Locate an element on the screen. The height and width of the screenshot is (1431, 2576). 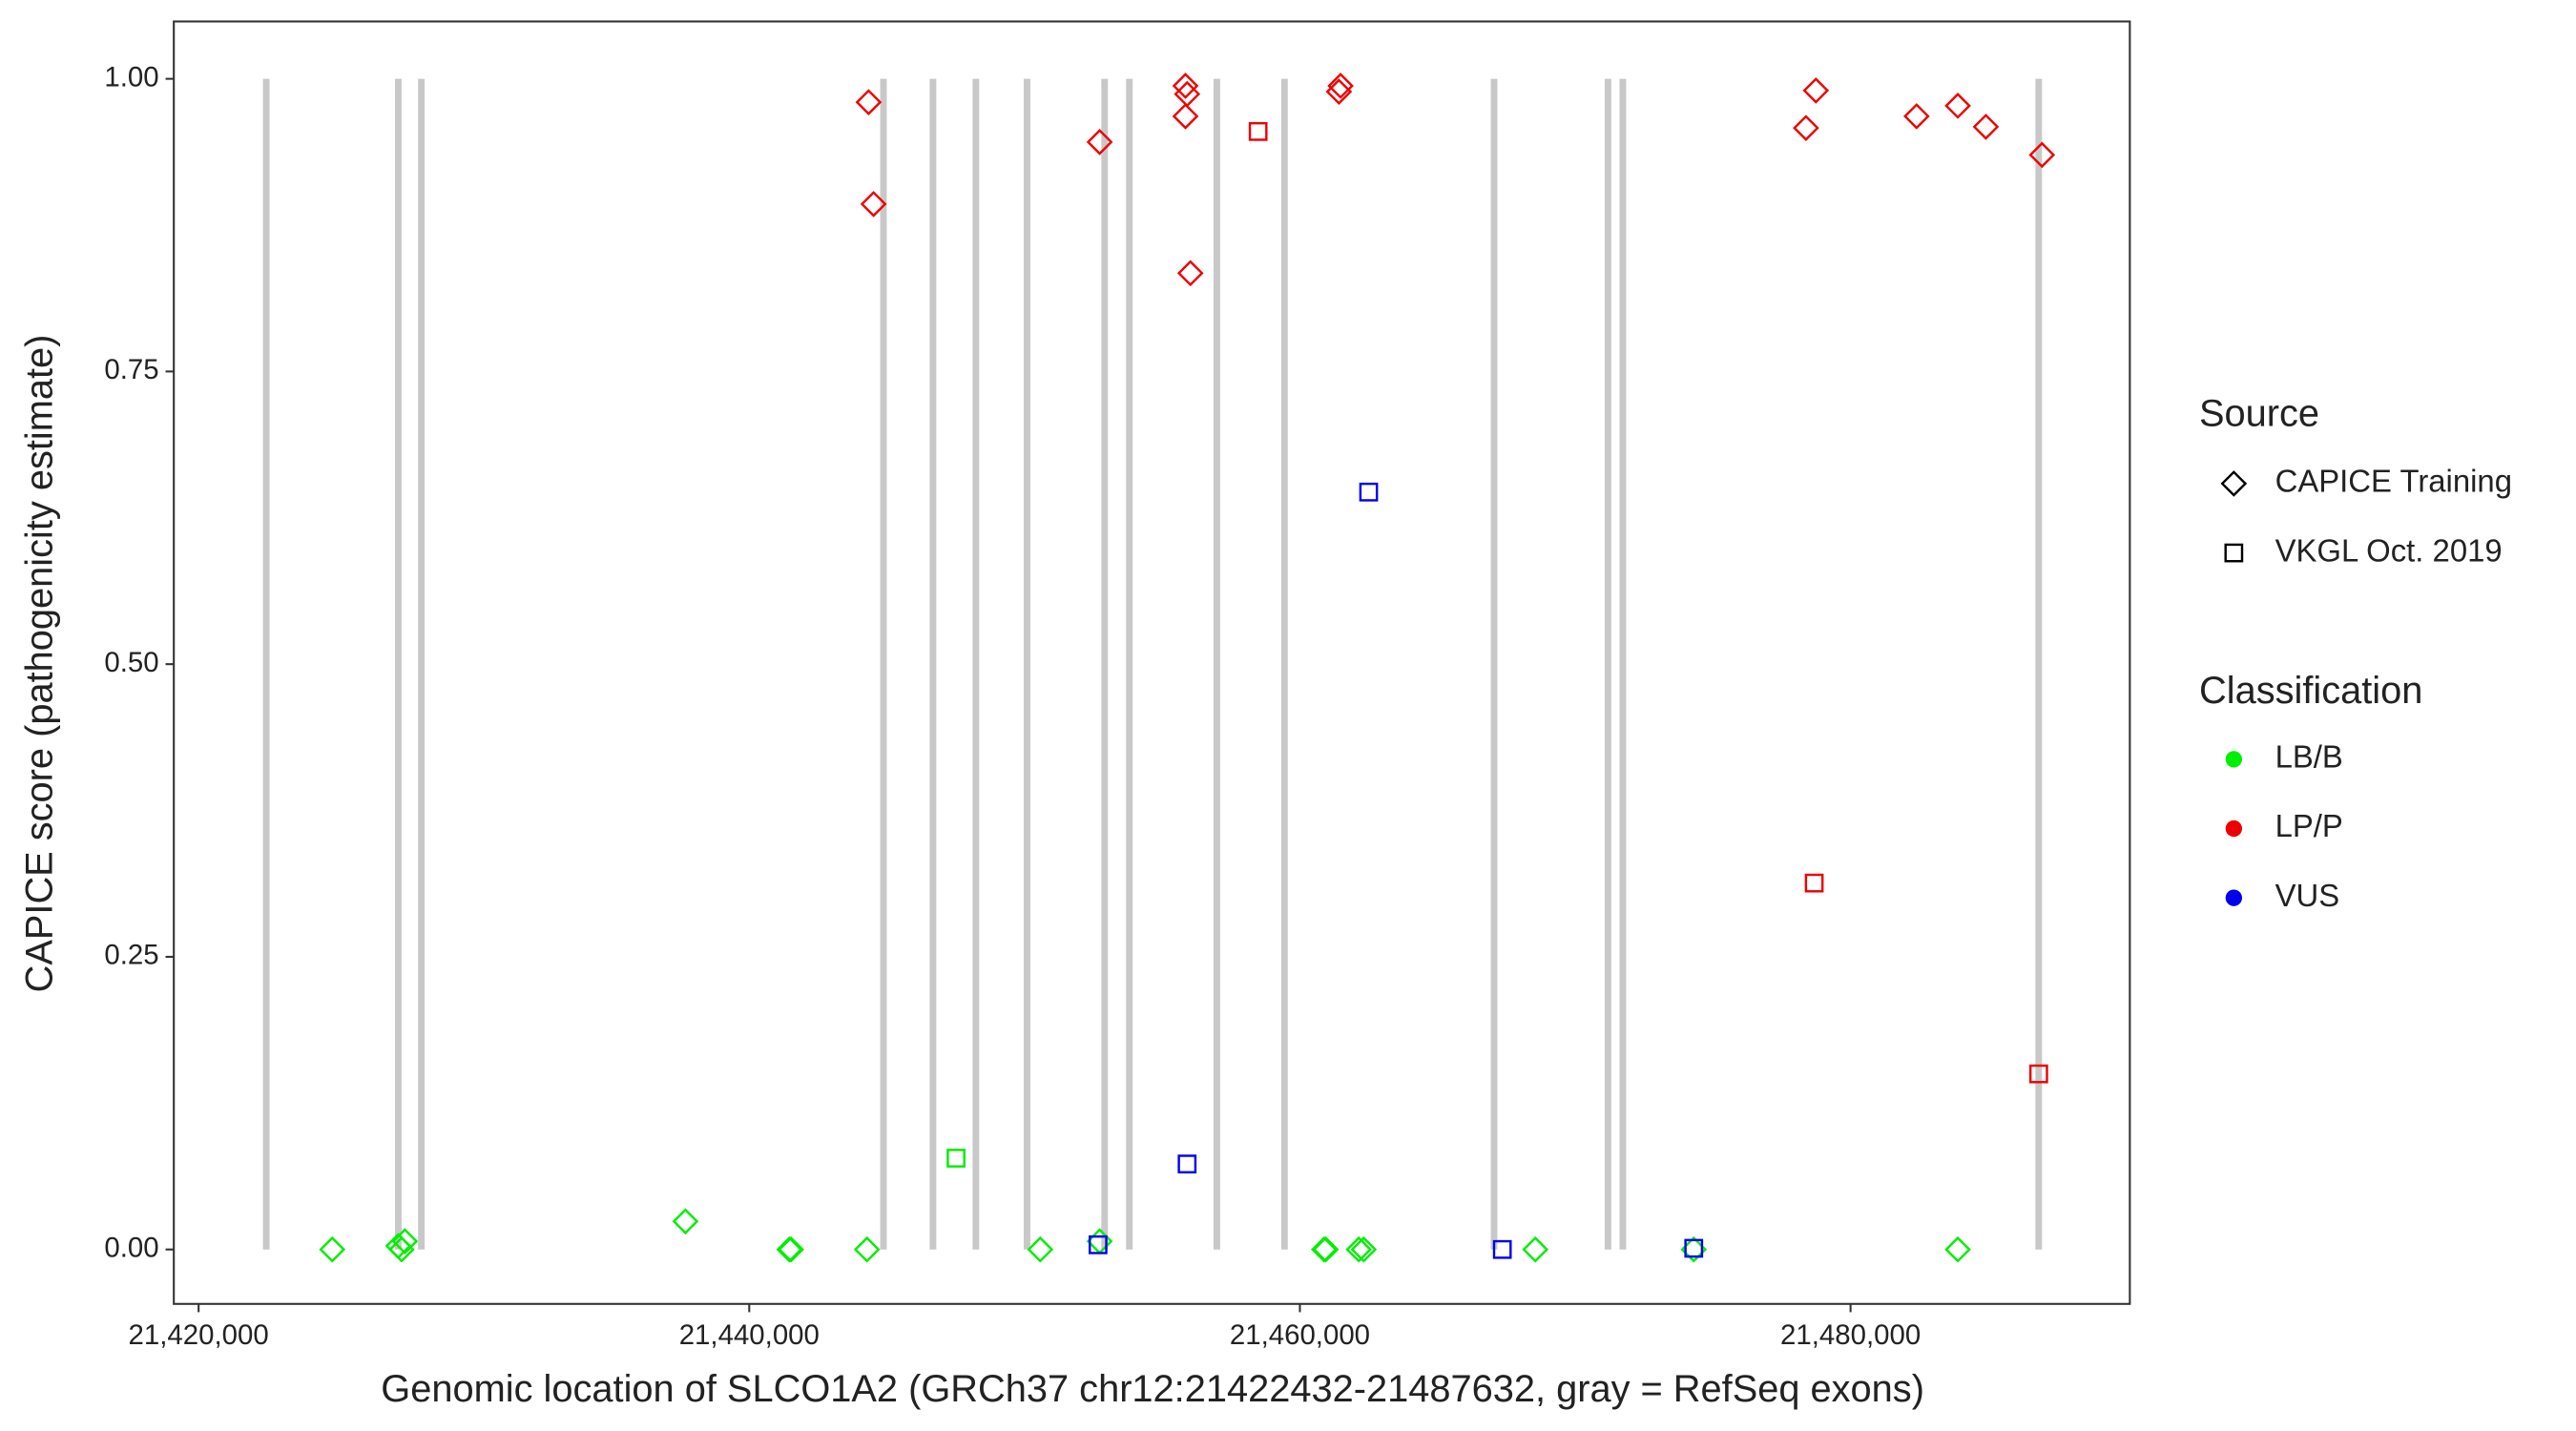
x-tick-label: 21,480,000 is located at coordinates (1850, 1335).